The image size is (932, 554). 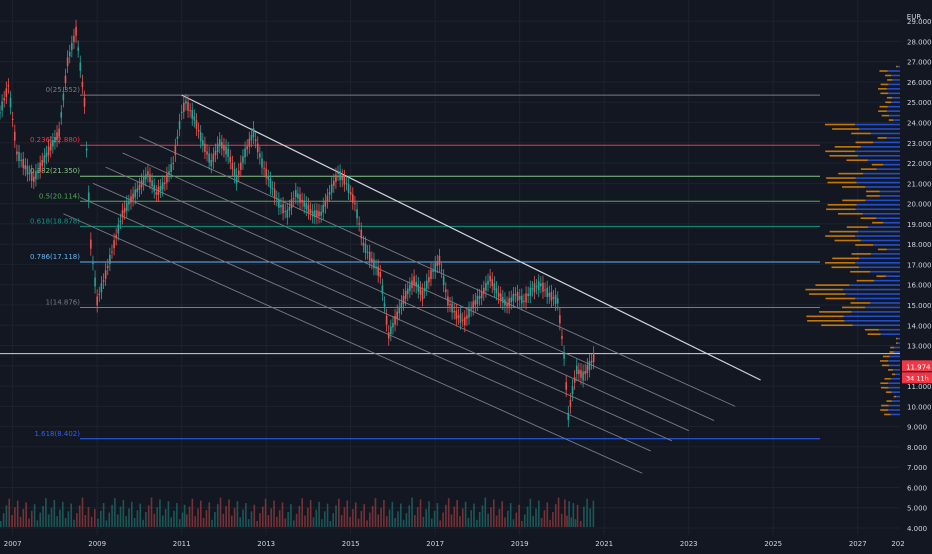 What do you see at coordinates (435, 544) in the screenshot?
I see `time-tick-label: 2017` at bounding box center [435, 544].